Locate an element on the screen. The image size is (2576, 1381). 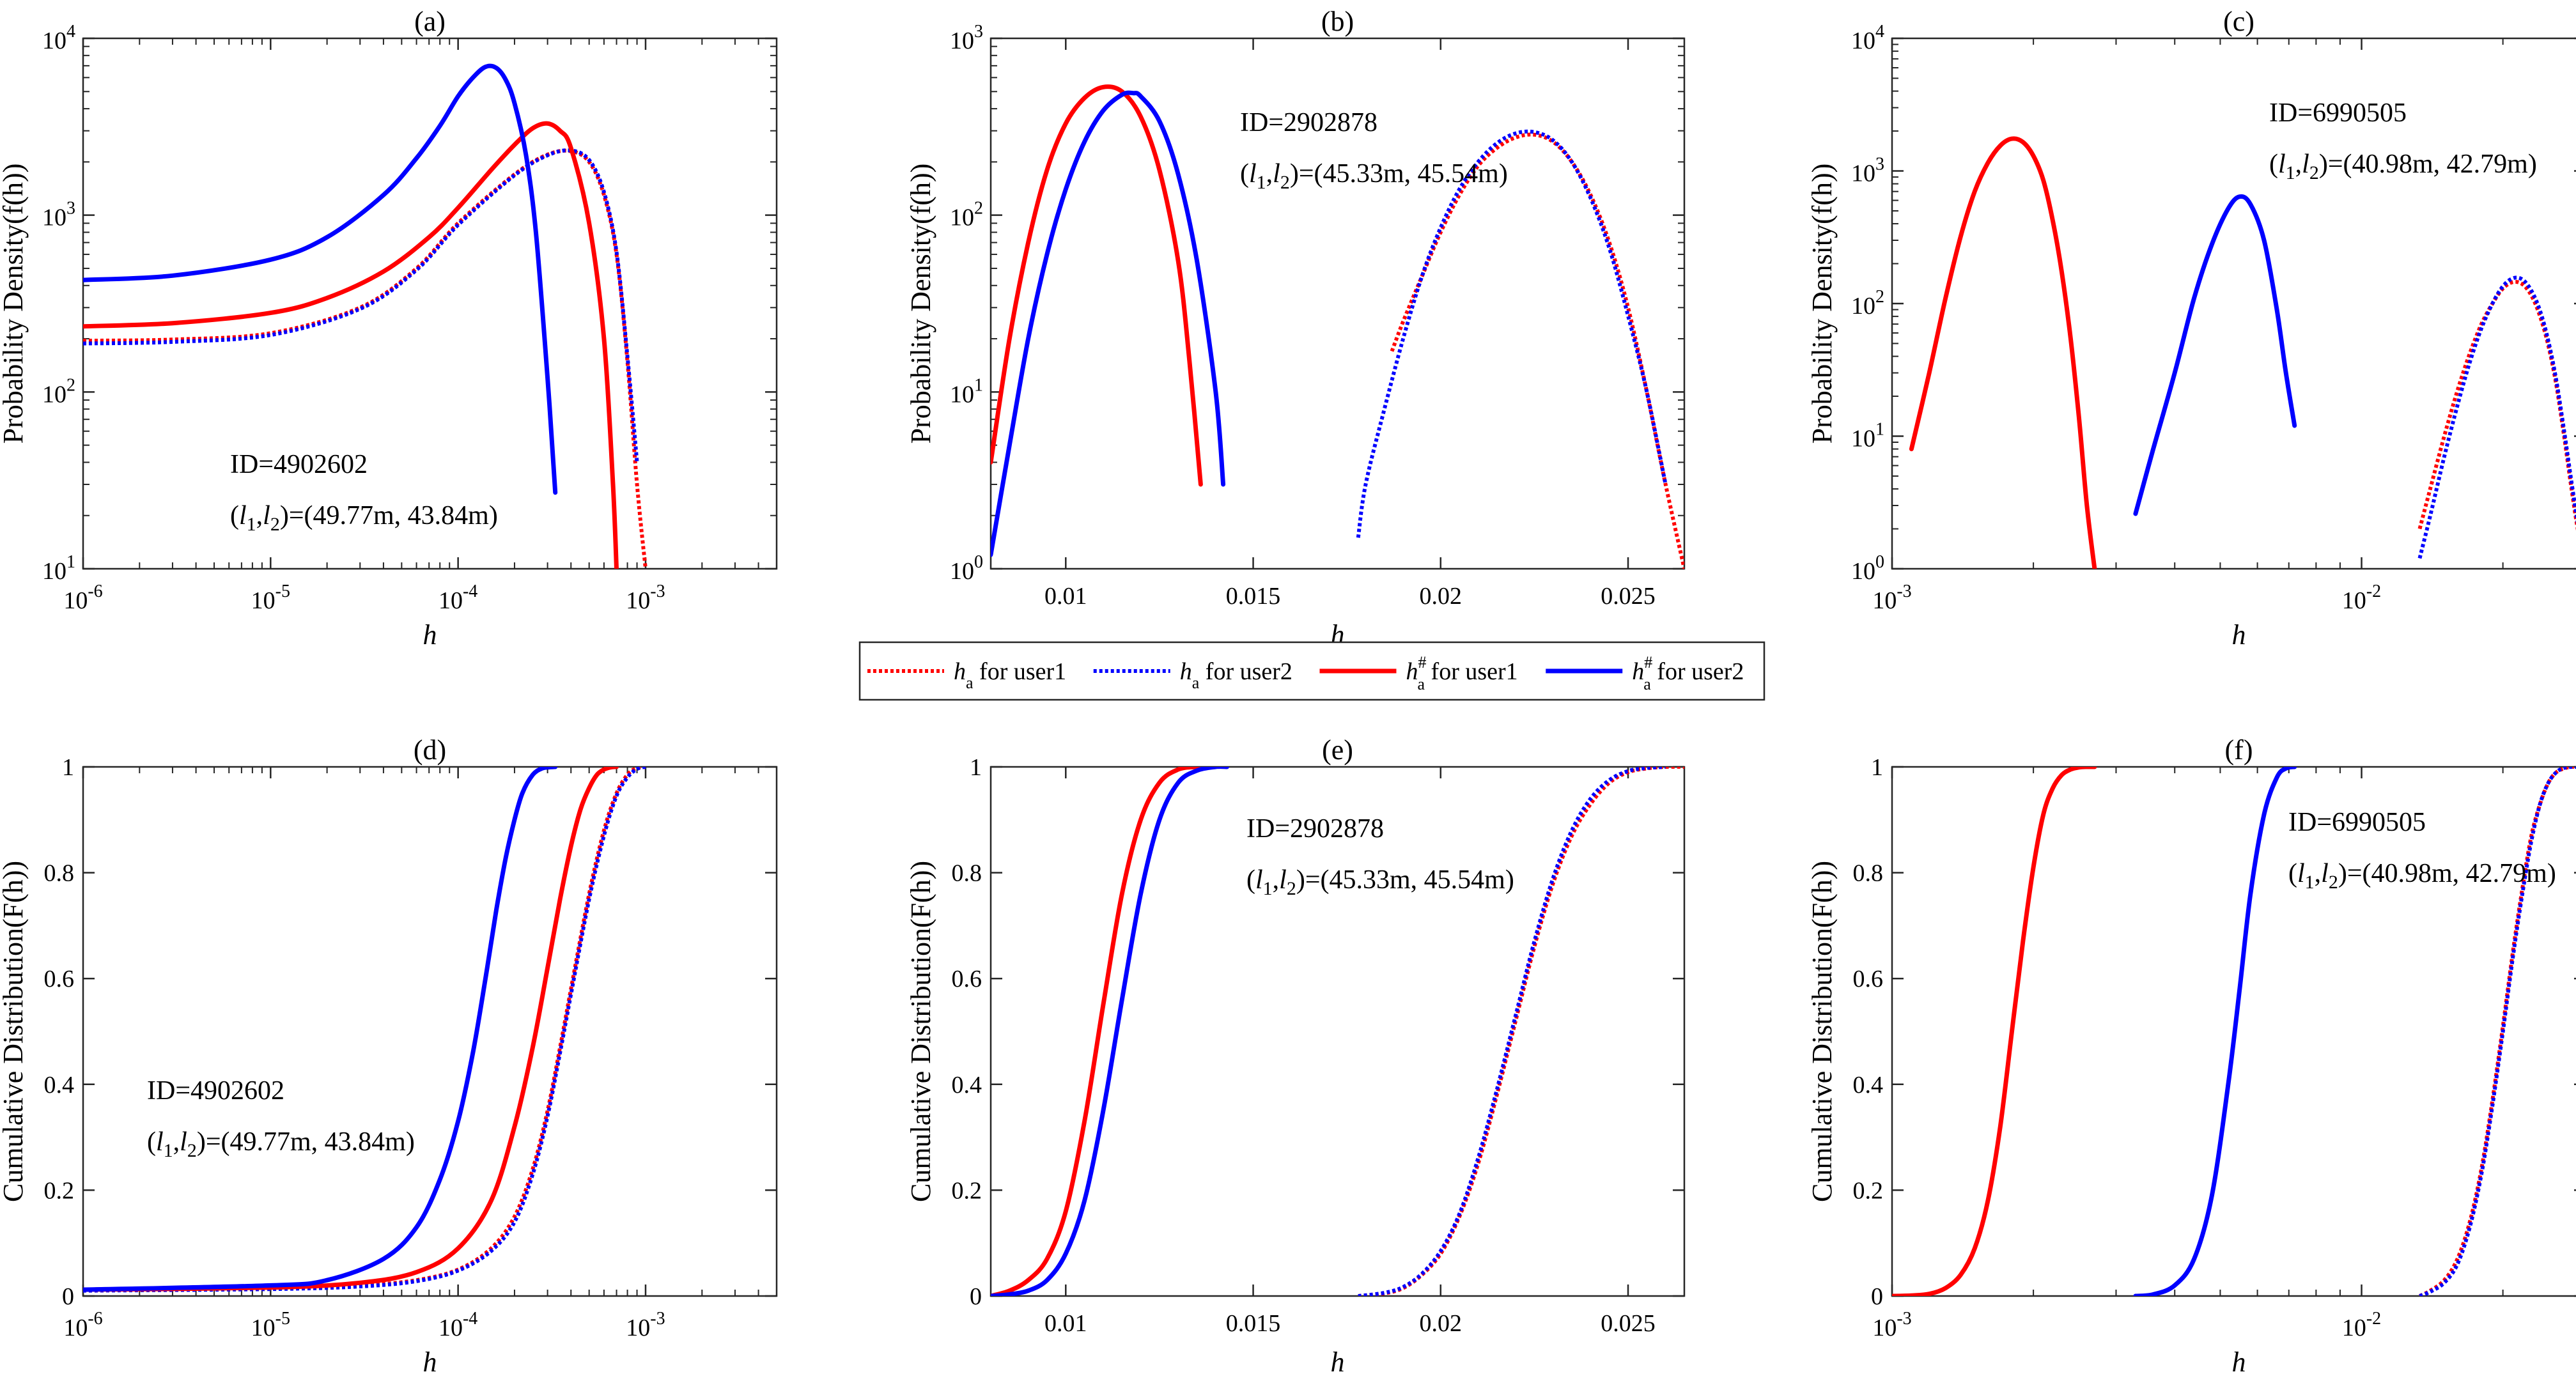
legend-entry-1: ha for user1 is located at coordinates (1010, 675).